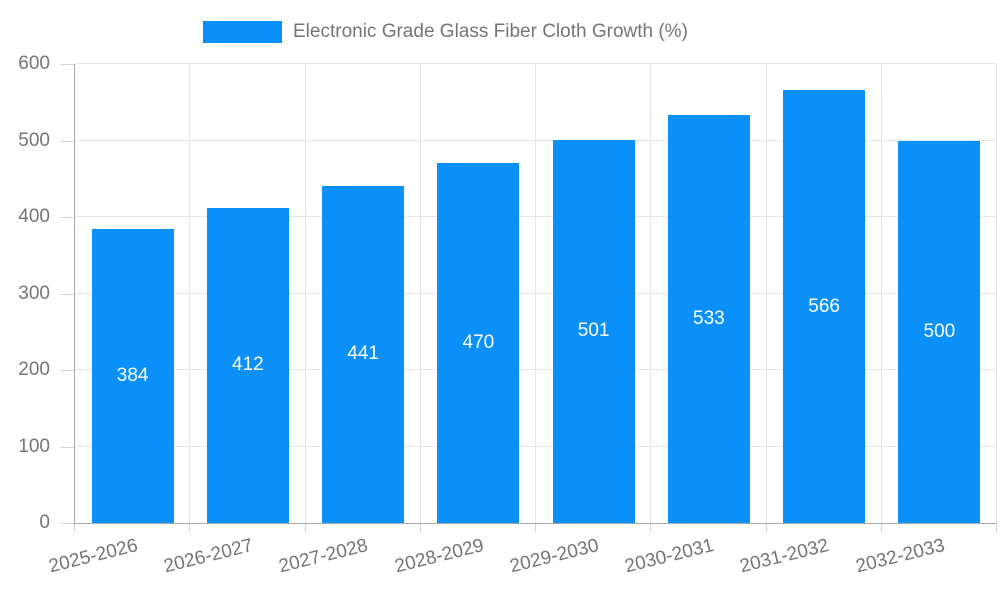 This screenshot has width=1000, height=600. What do you see at coordinates (34, 63) in the screenshot?
I see `y-axis-label: 600` at bounding box center [34, 63].